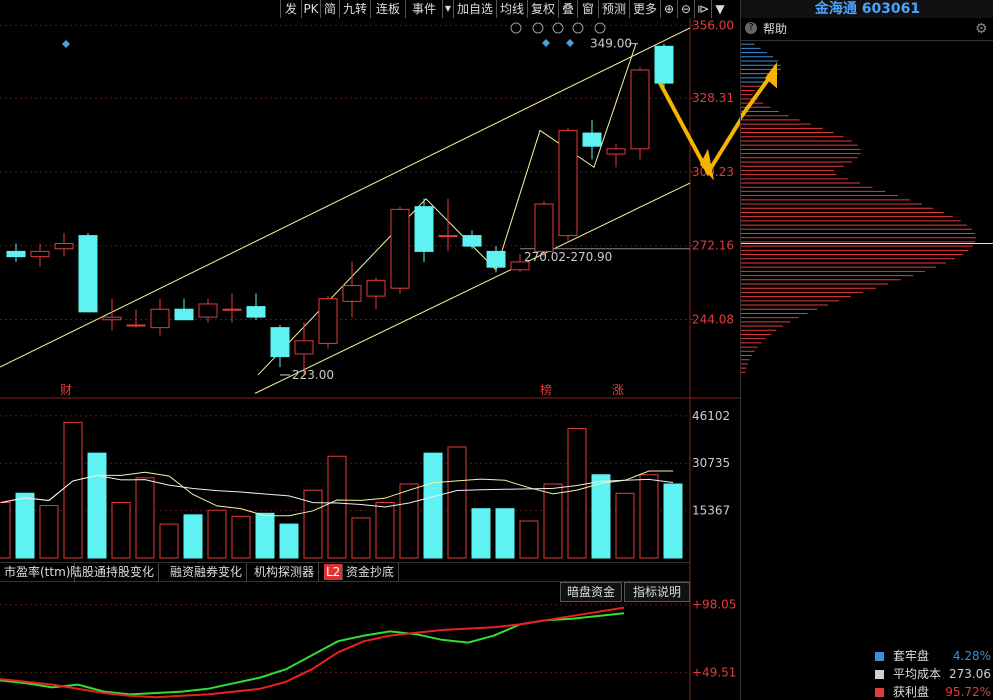  I want to click on hand-icon, so click(558, 28).